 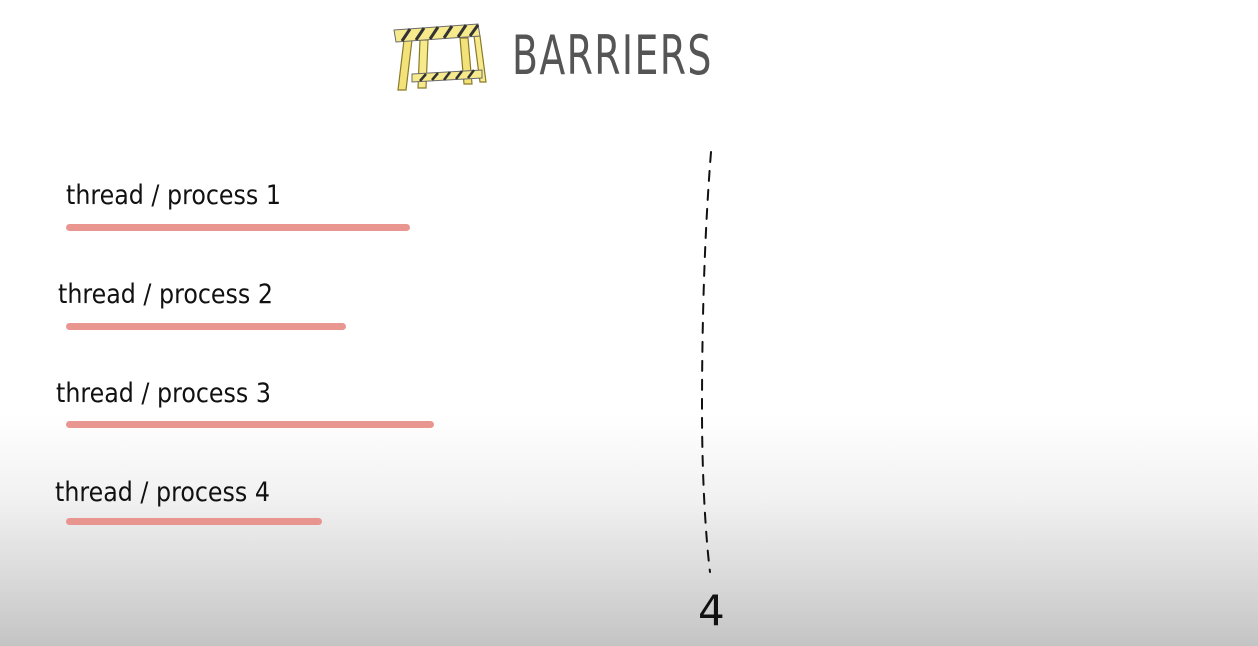 What do you see at coordinates (162, 492) in the screenshot?
I see `thread-label: thread / process 4` at bounding box center [162, 492].